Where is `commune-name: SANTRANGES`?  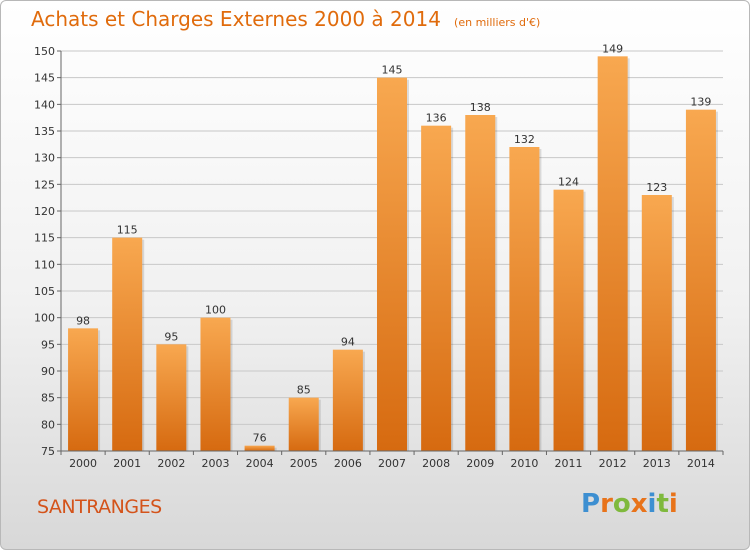 commune-name: SANTRANGES is located at coordinates (99, 507).